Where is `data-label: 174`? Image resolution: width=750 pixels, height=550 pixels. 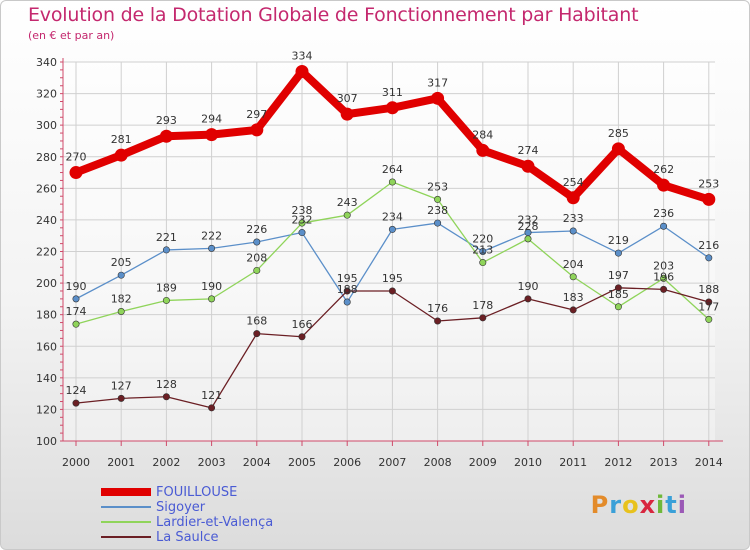 data-label: 174 is located at coordinates (76, 311).